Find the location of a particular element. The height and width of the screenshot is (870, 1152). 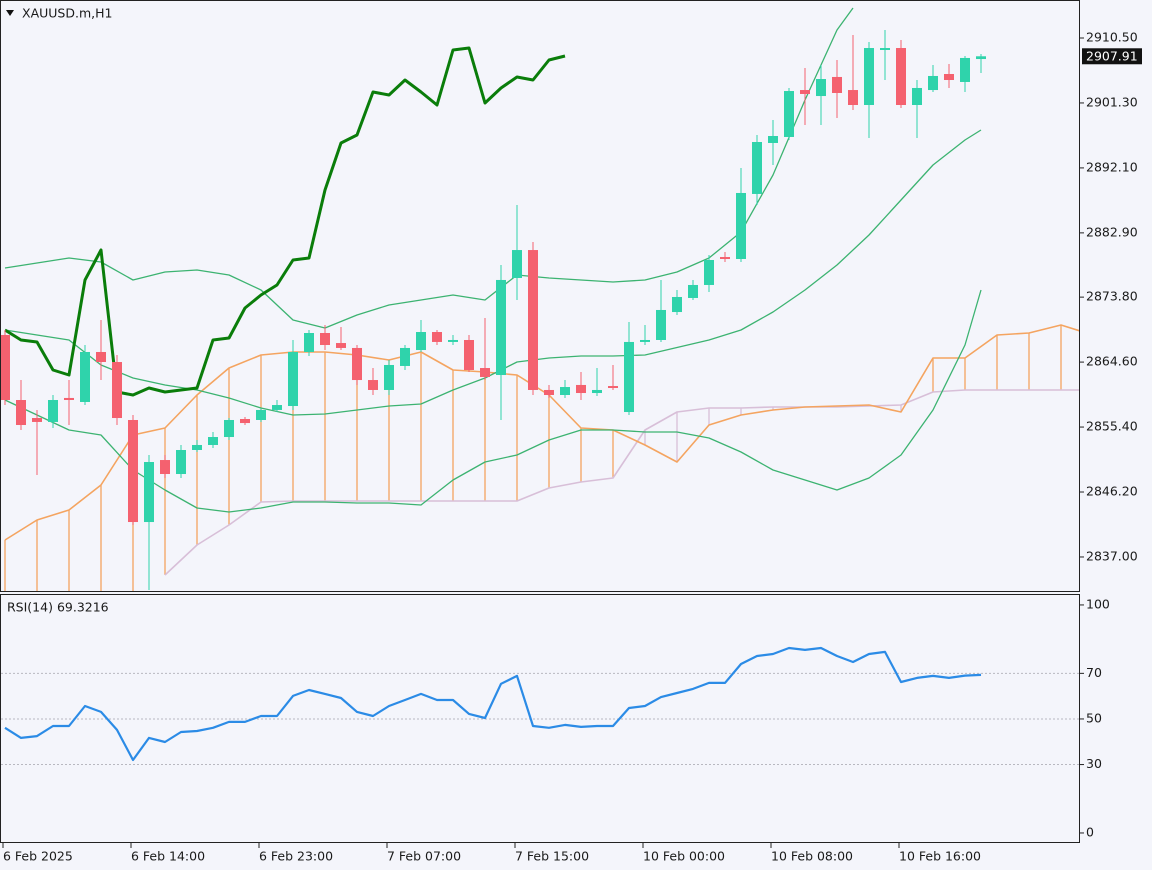

last-price-label: 2907.91 is located at coordinates (1112, 55).